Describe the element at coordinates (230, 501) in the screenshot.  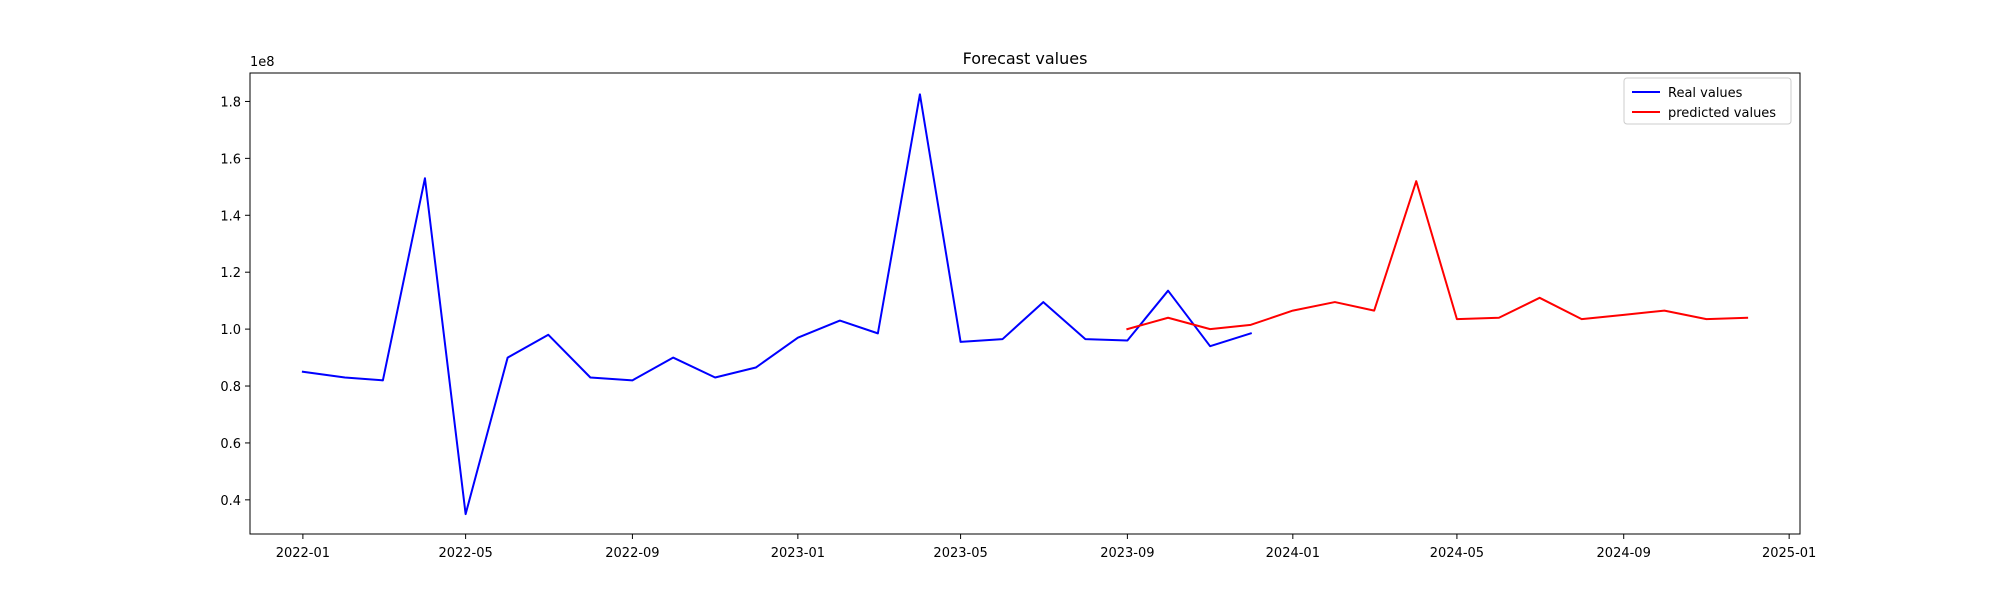
I see `y-tick-label: 0.4` at that location.